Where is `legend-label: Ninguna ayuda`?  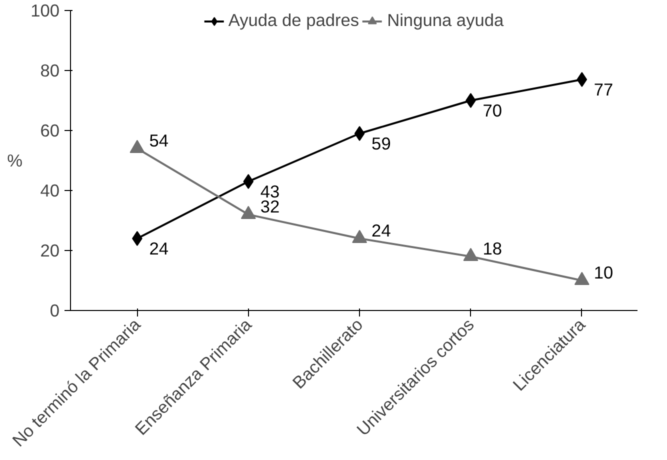 legend-label: Ninguna ayuda is located at coordinates (445, 20).